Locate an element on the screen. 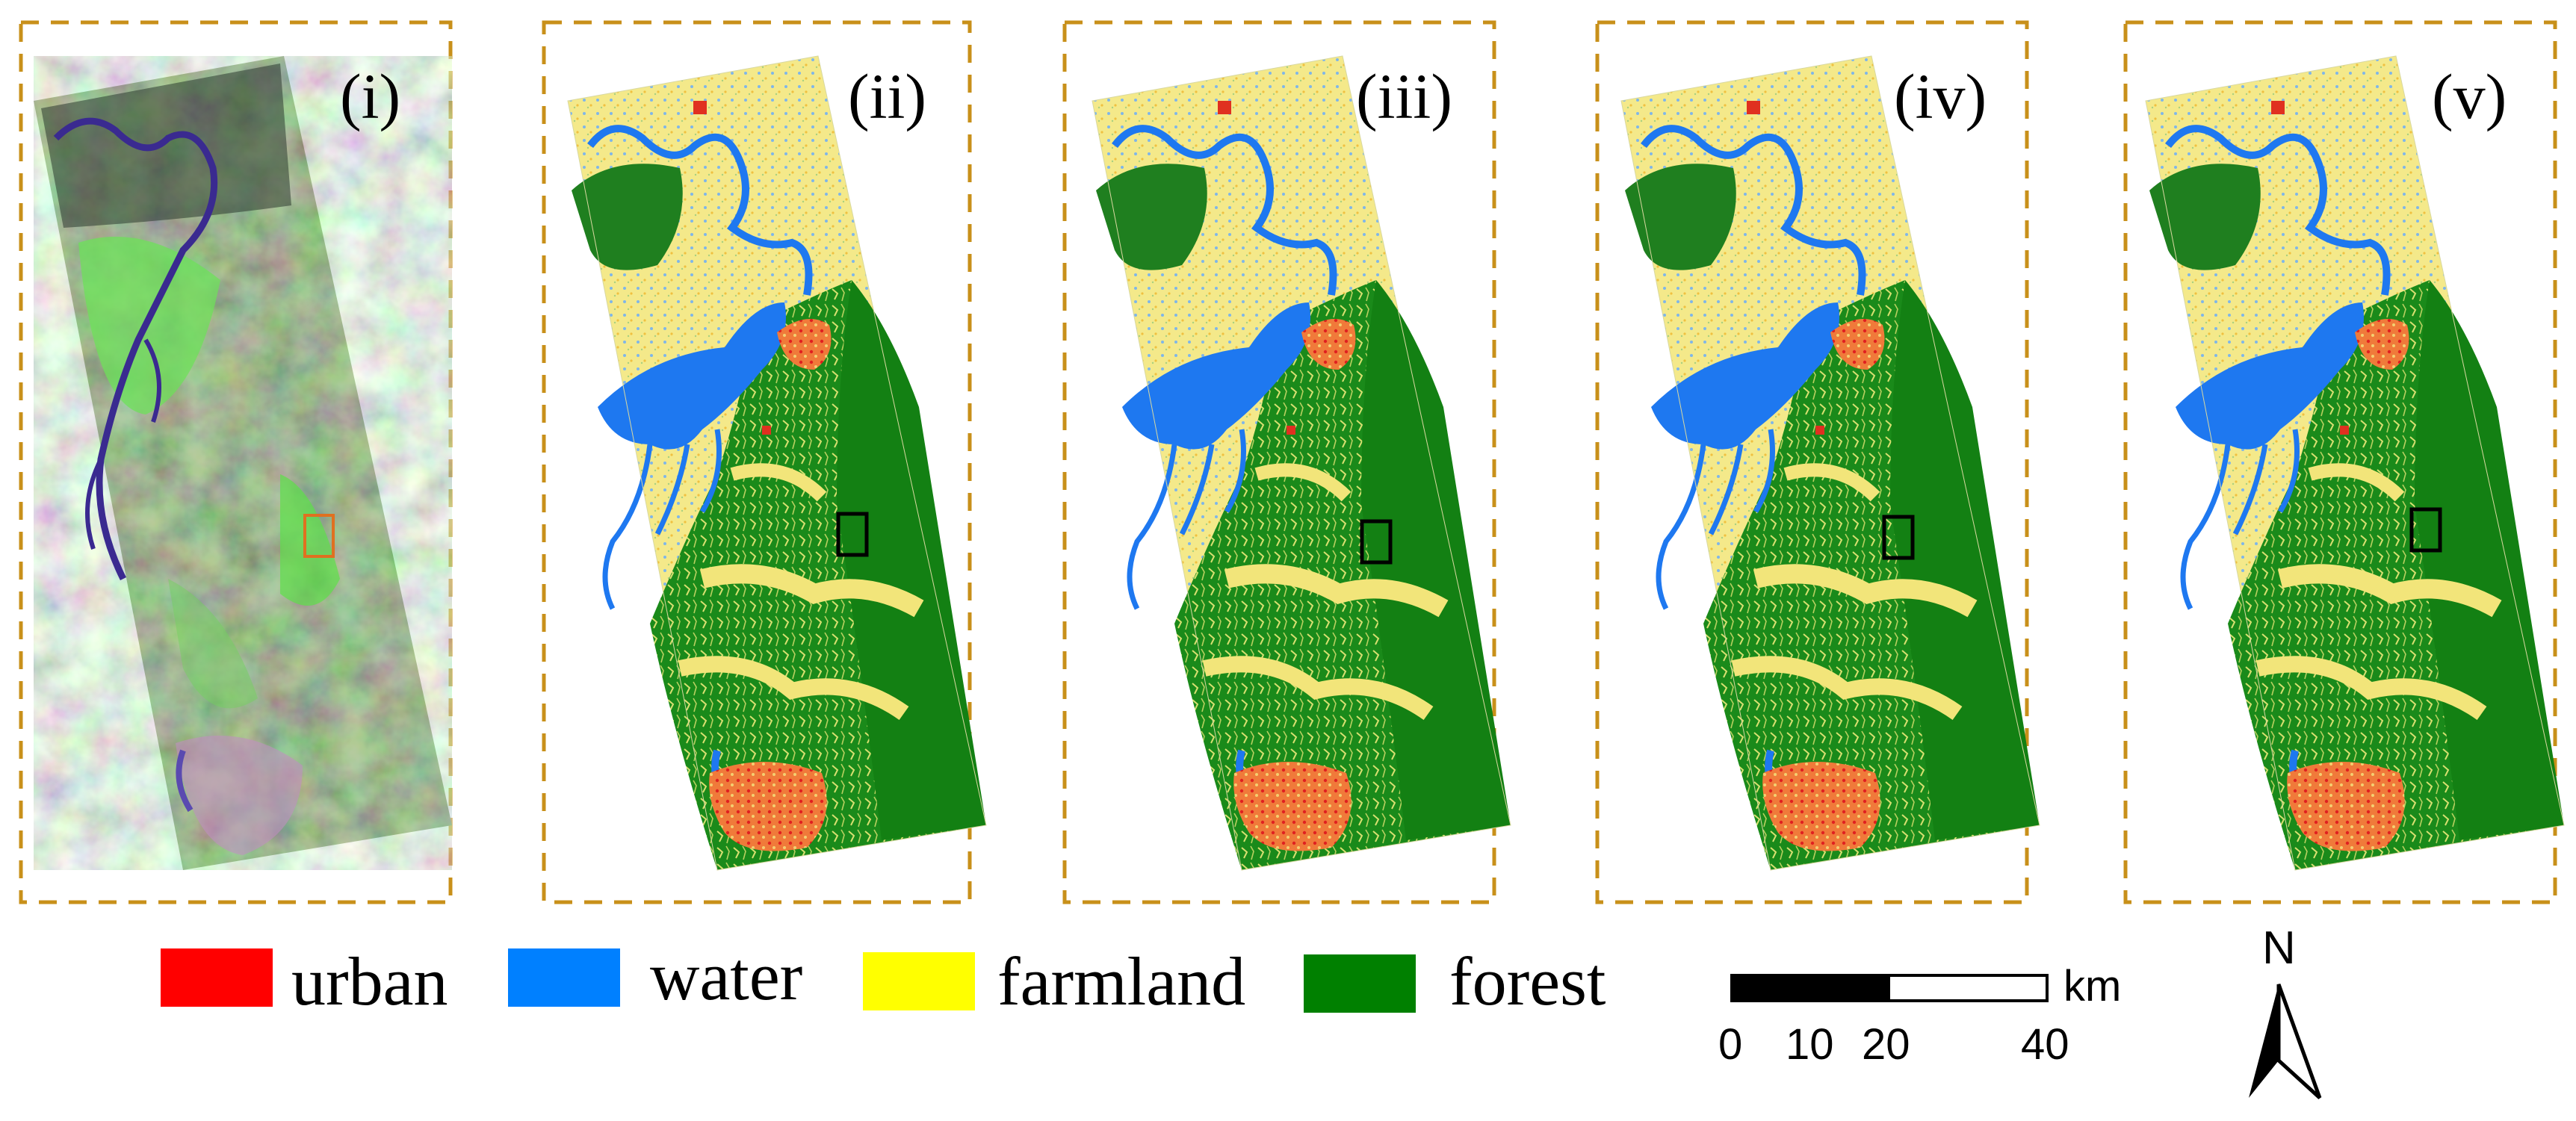  legend-item-forest: forest is located at coordinates (1455, 981).